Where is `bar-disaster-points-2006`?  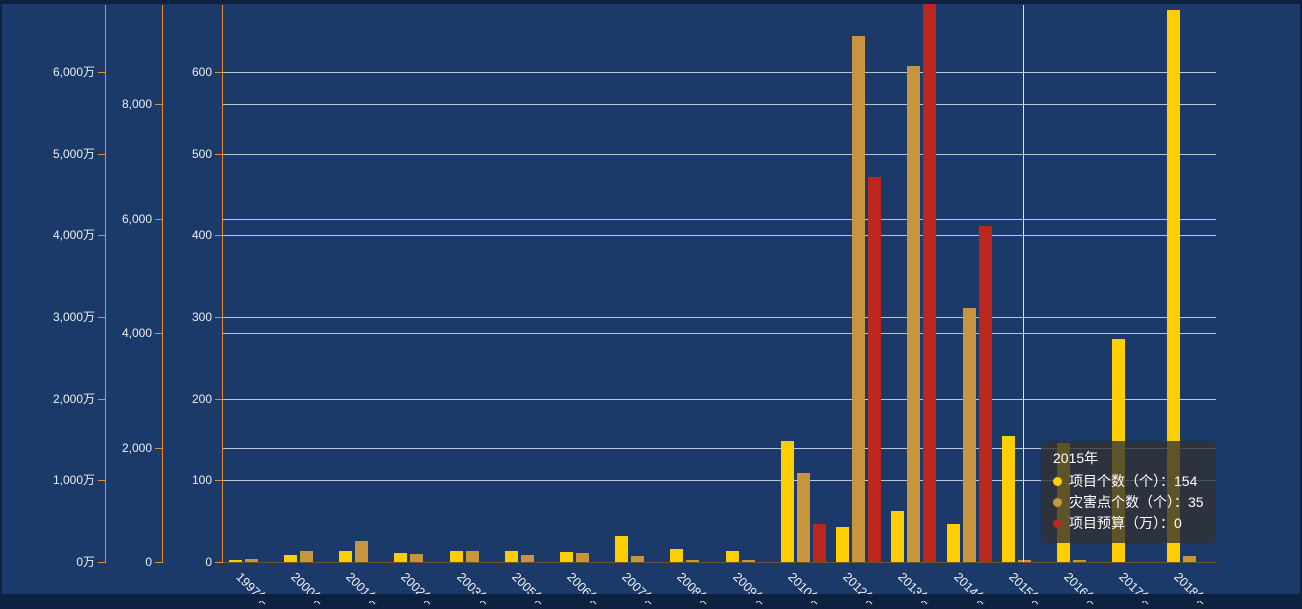 bar-disaster-points-2006 is located at coordinates (582, 557).